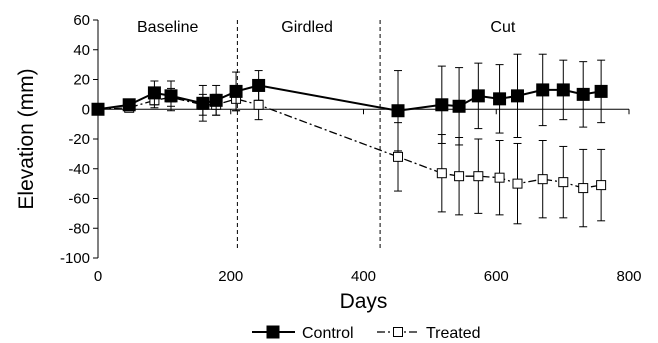 The height and width of the screenshot is (343, 658). Describe the element at coordinates (79, 169) in the screenshot. I see `y-tick-label: -40` at that location.